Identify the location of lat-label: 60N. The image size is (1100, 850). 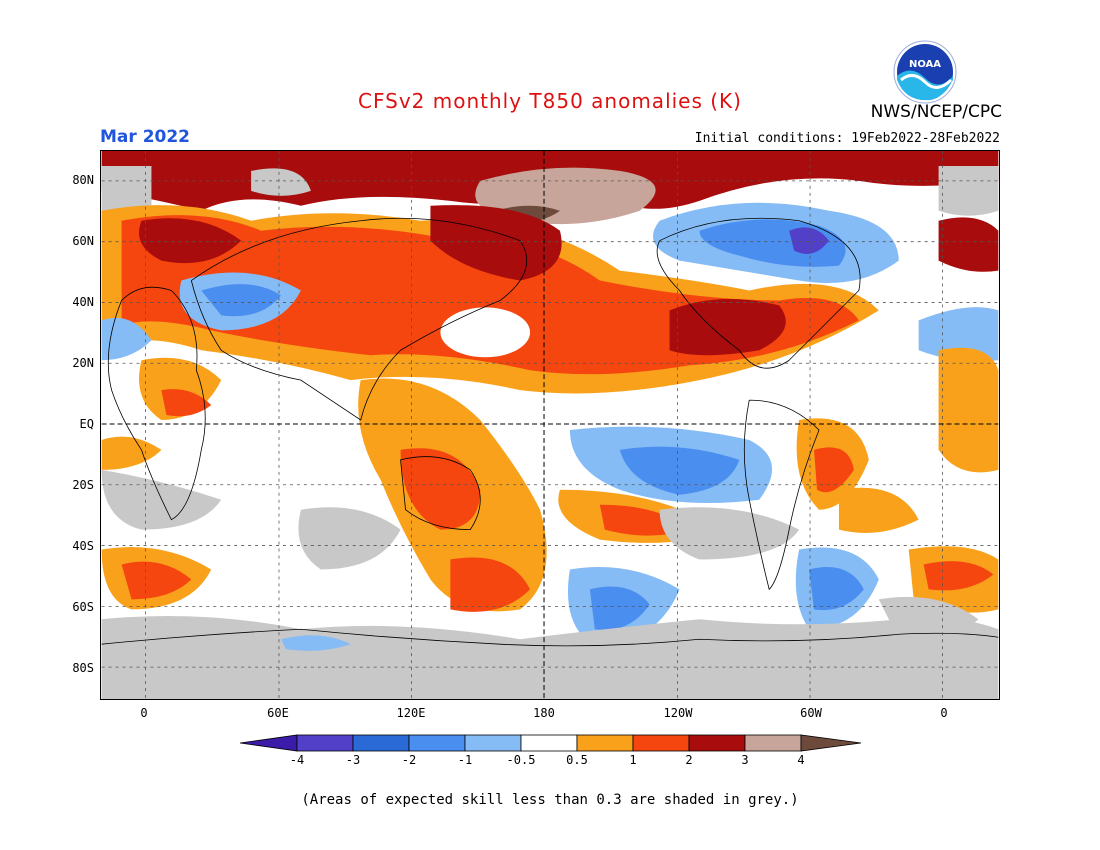
(83, 241).